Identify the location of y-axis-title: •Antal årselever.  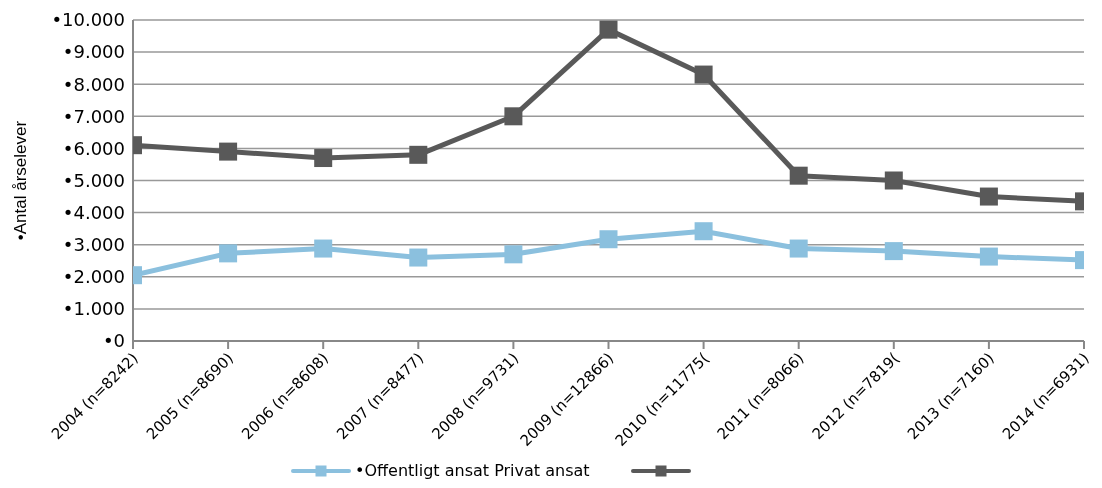
(21, 180).